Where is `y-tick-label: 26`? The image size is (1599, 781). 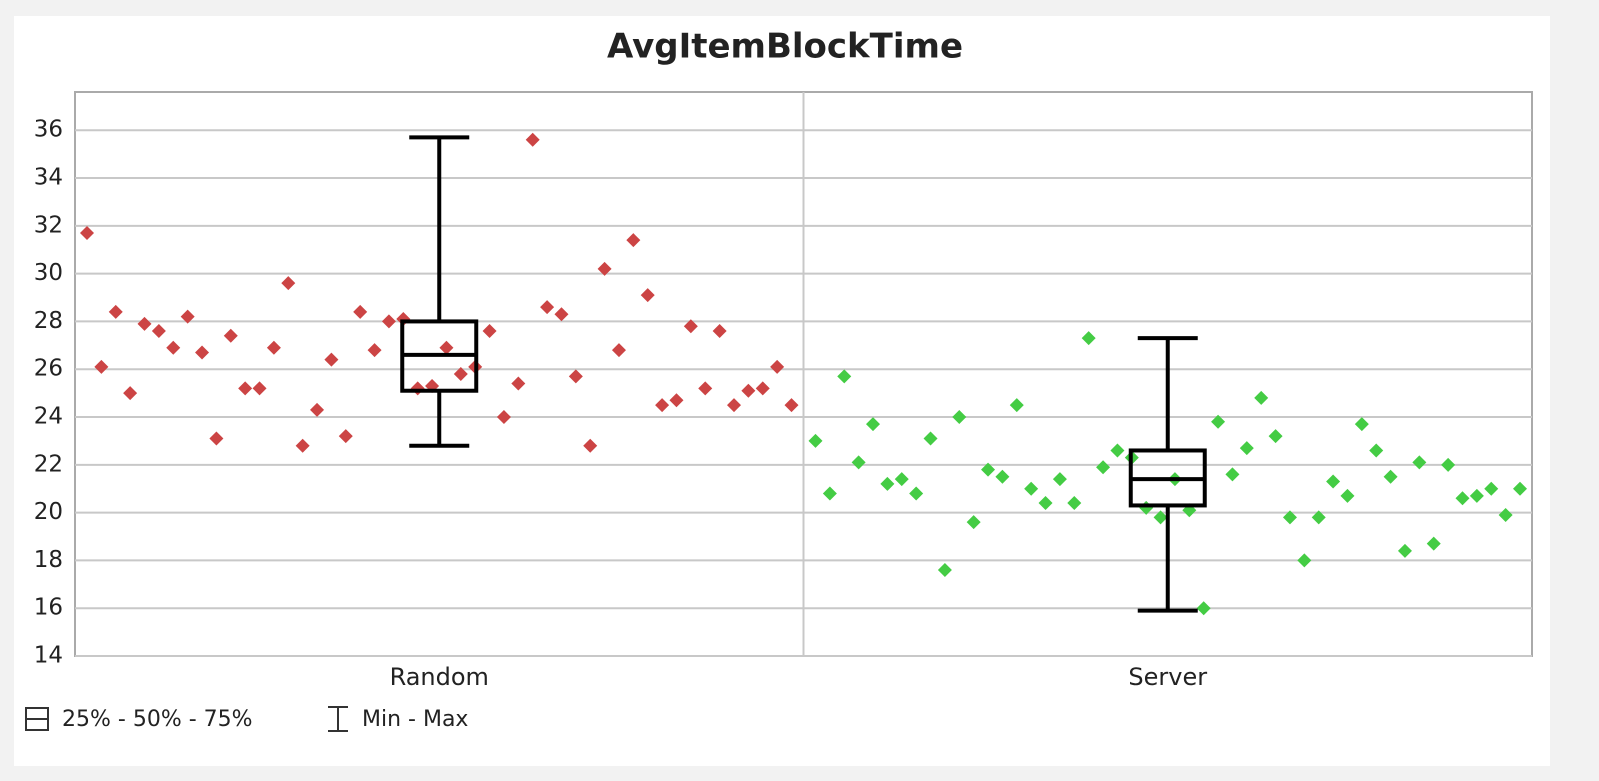 y-tick-label: 26 is located at coordinates (48, 369).